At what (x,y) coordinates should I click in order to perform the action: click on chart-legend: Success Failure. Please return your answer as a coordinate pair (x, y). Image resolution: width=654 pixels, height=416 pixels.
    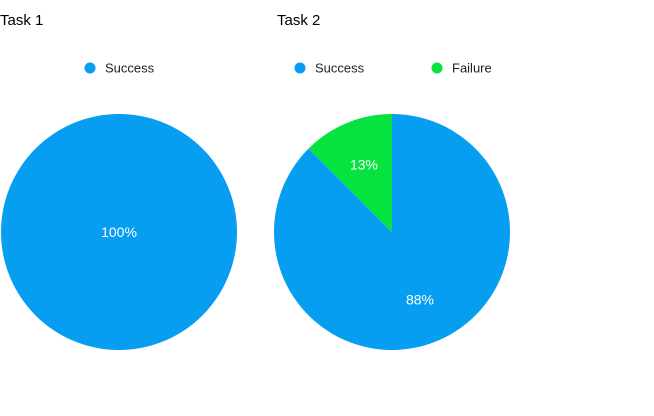
    Looking at the image, I should click on (393, 68).